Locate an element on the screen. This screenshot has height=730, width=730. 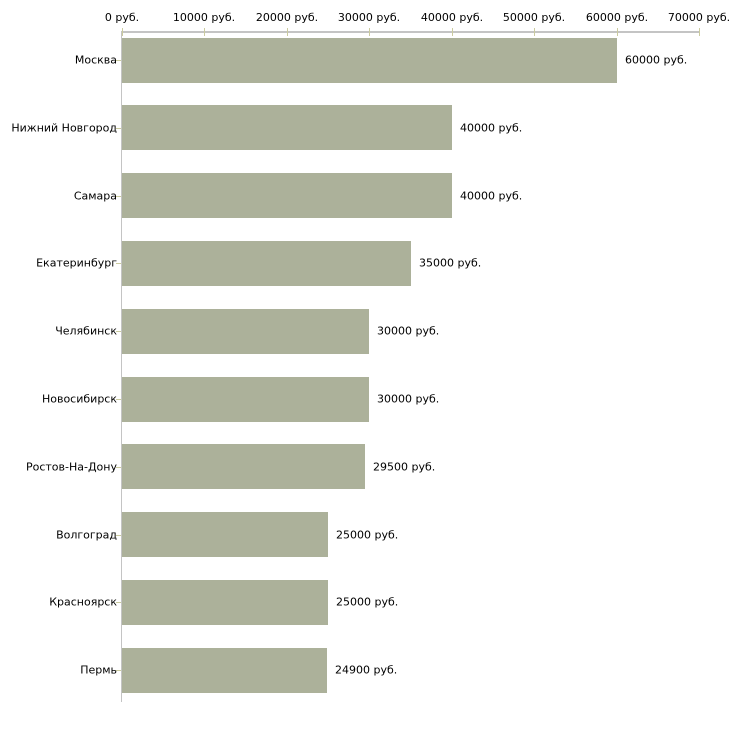
x-axis-line is located at coordinates (411, 32).